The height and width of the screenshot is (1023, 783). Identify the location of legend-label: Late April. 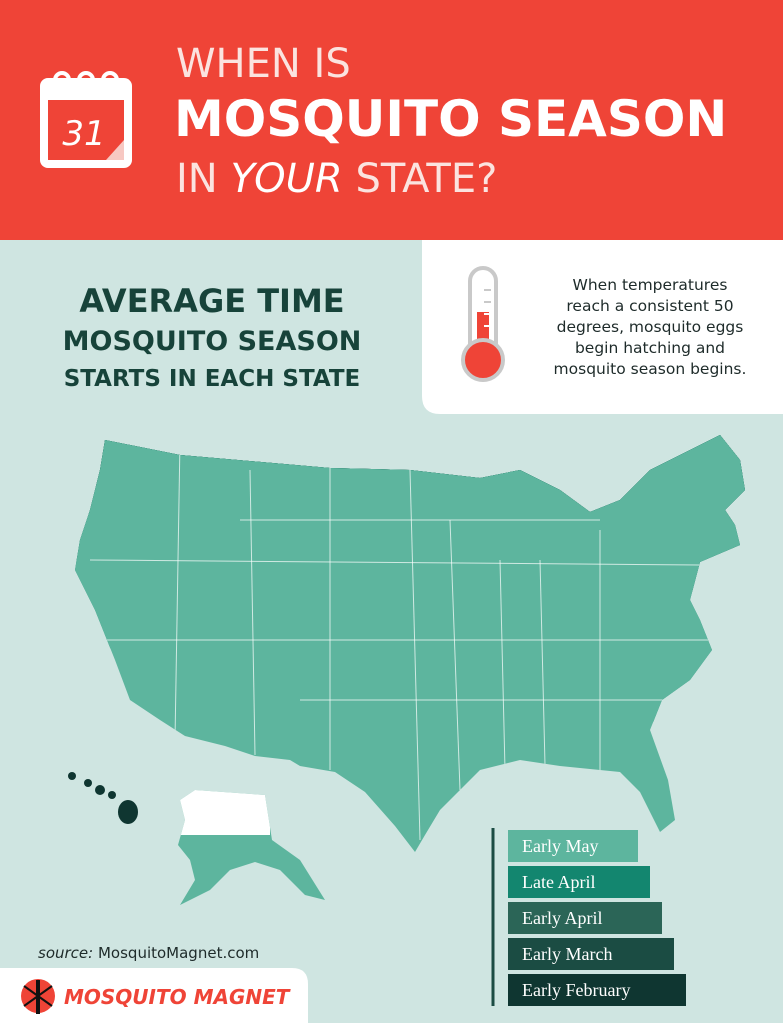
(558, 882).